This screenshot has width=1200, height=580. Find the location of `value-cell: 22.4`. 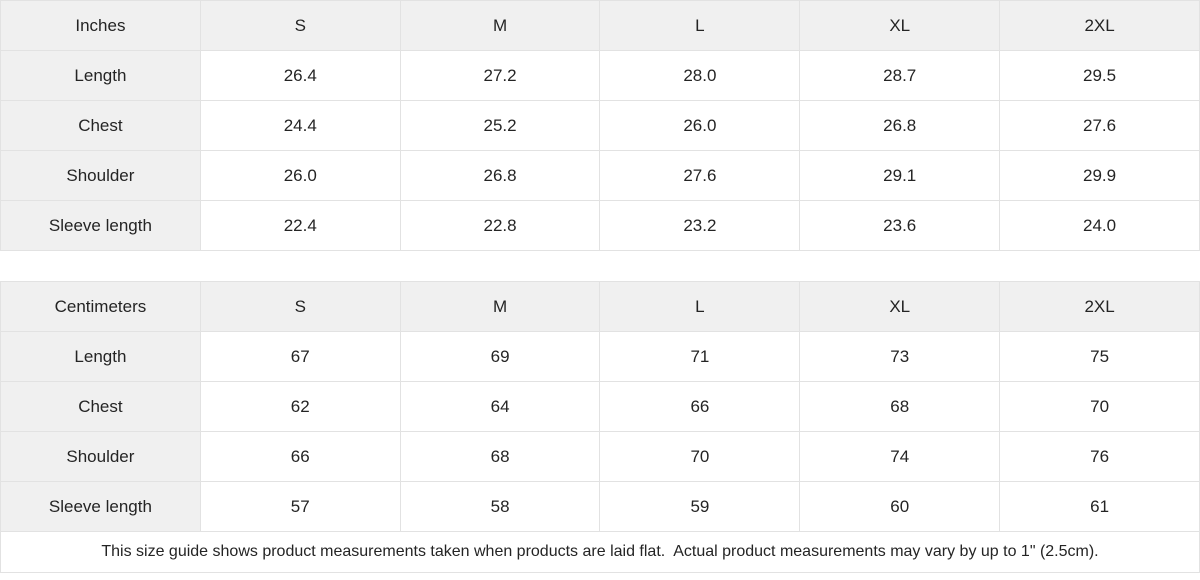

value-cell: 22.4 is located at coordinates (300, 225).